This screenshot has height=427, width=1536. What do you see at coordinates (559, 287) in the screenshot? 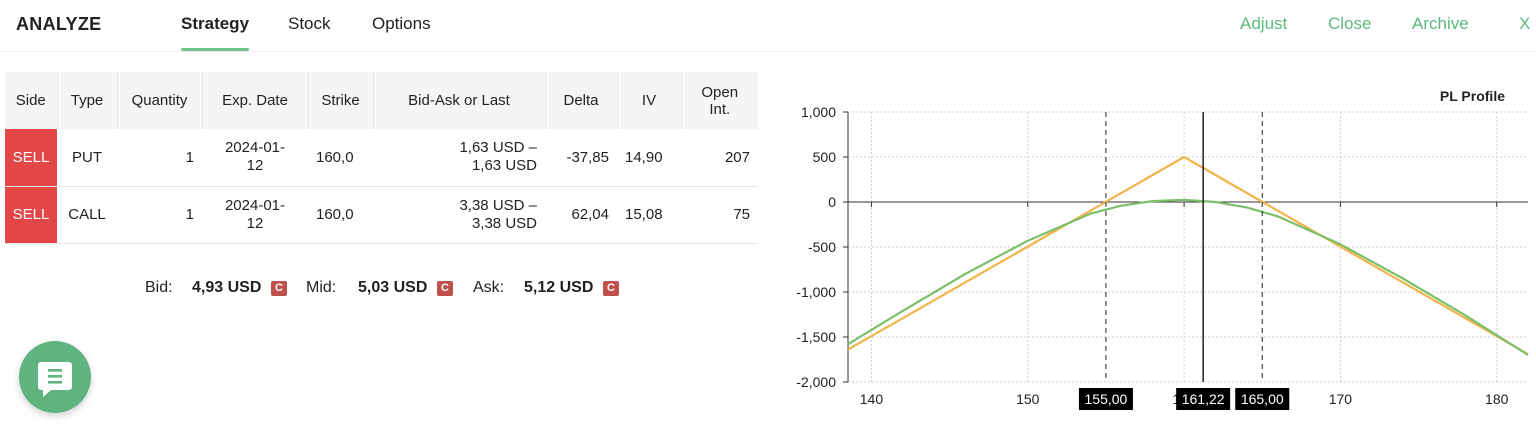
I see `ask-value: 5,12 USD` at bounding box center [559, 287].